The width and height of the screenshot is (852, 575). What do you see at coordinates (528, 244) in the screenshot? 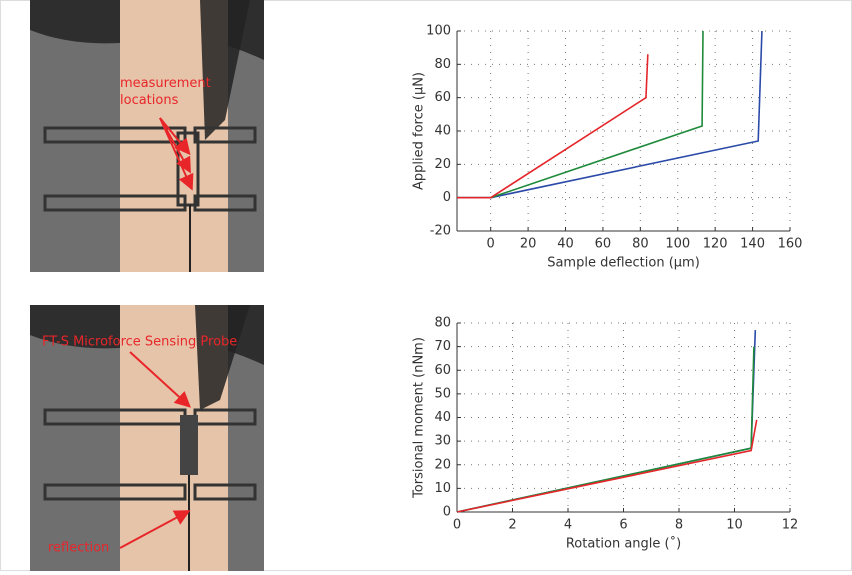
I see `x-tick-label: 20` at bounding box center [528, 244].